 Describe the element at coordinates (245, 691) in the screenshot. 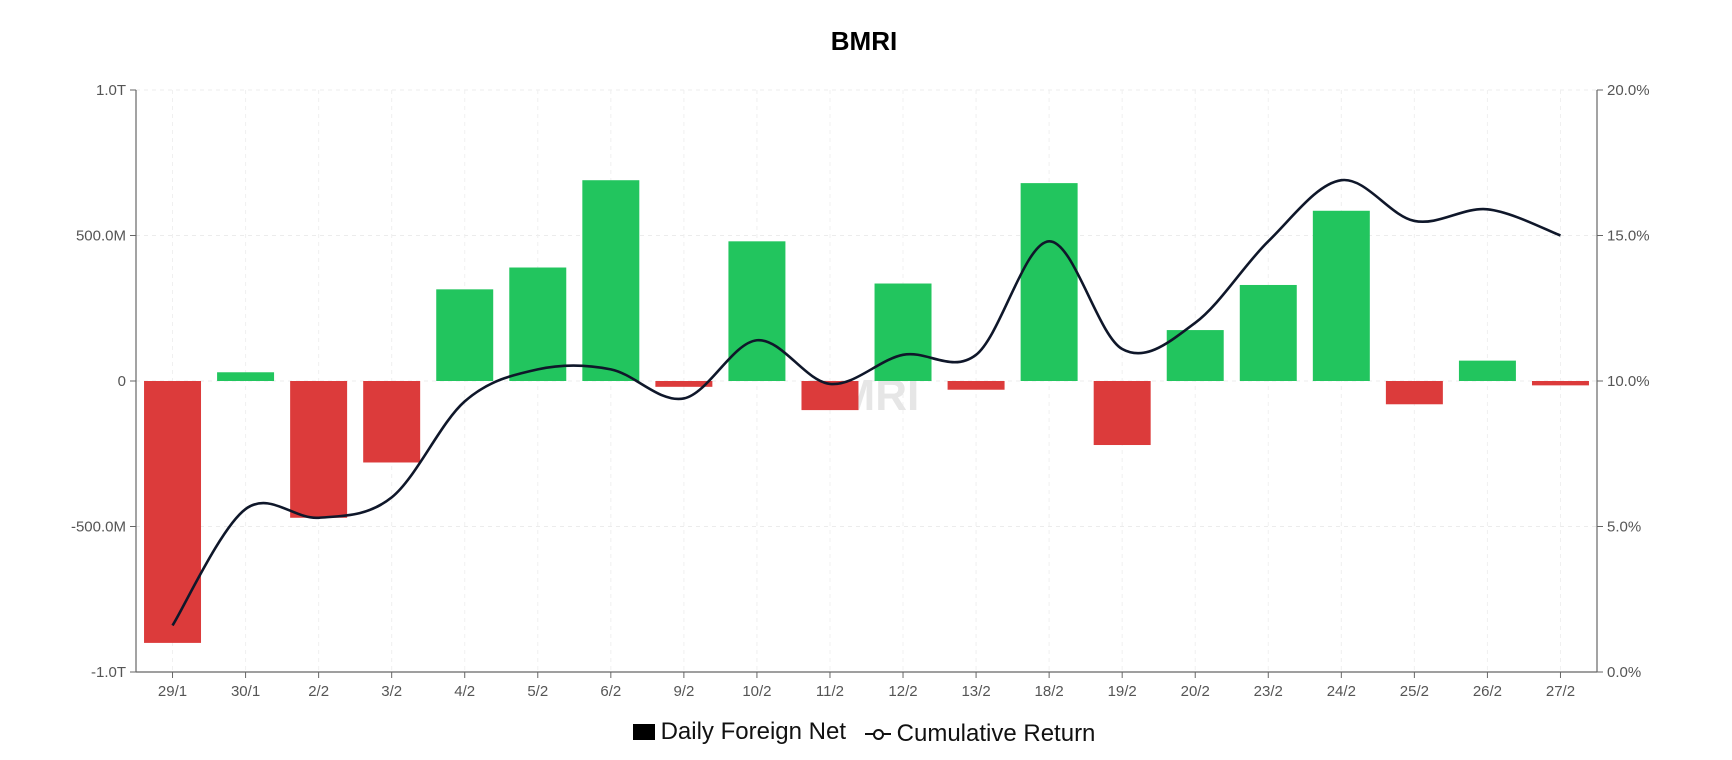

I see `x-tick-label: 30/1` at that location.